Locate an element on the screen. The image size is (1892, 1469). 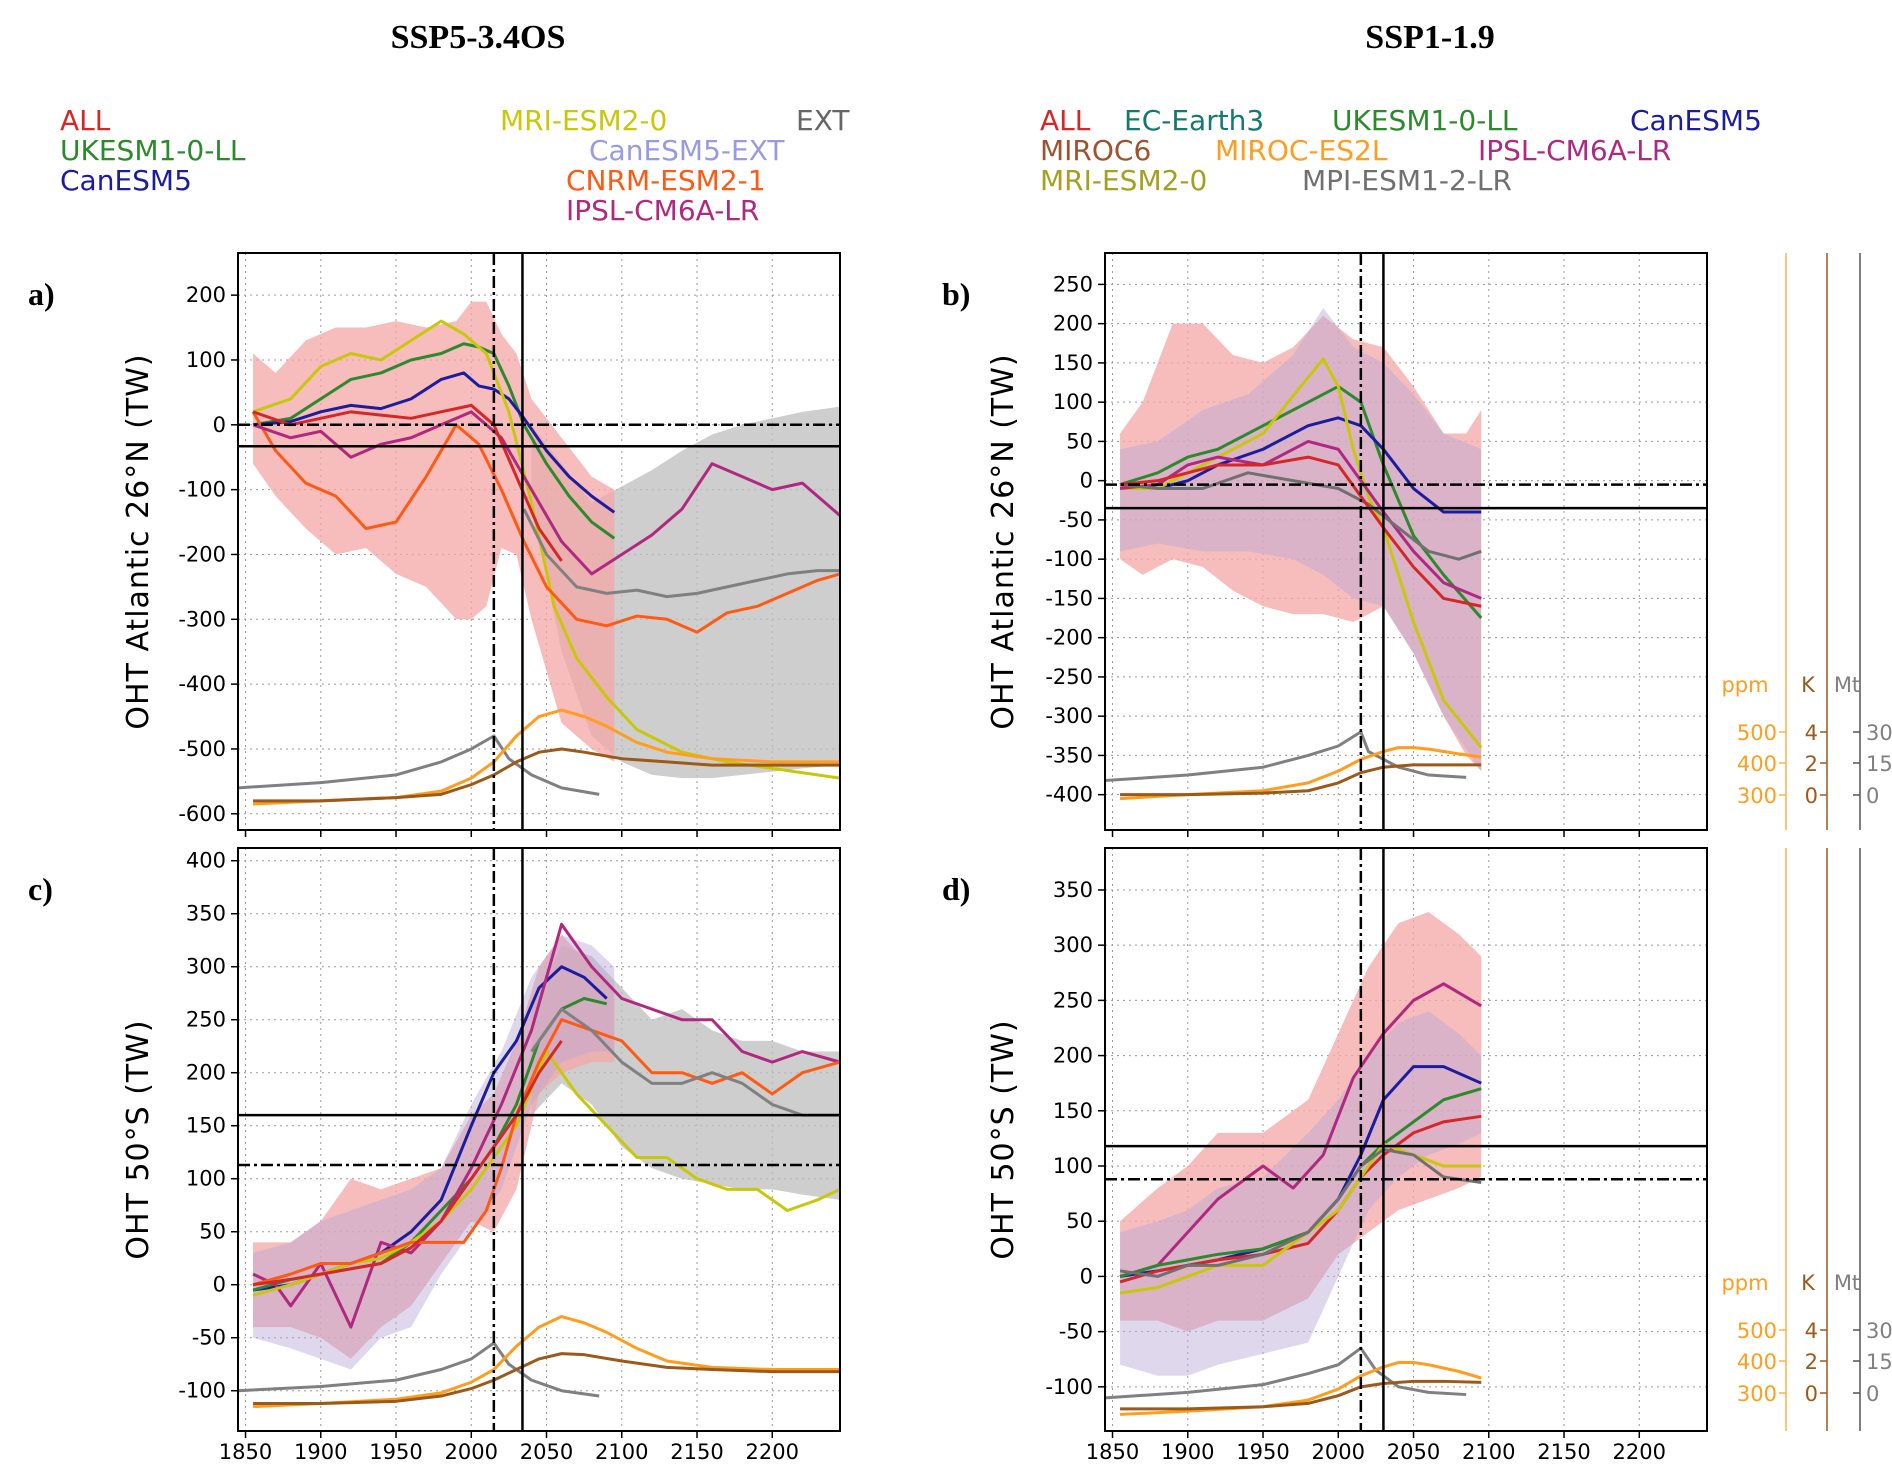
ytick-label: 200 is located at coordinates (206, 1073).